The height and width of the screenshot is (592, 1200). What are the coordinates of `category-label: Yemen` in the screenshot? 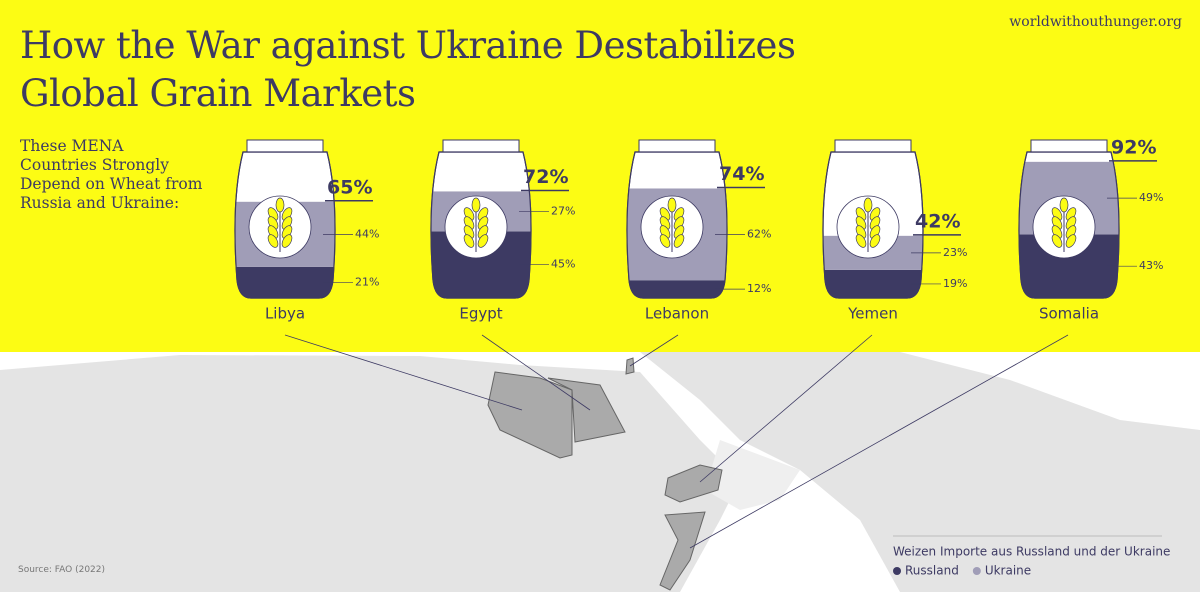 It's located at (872, 314).